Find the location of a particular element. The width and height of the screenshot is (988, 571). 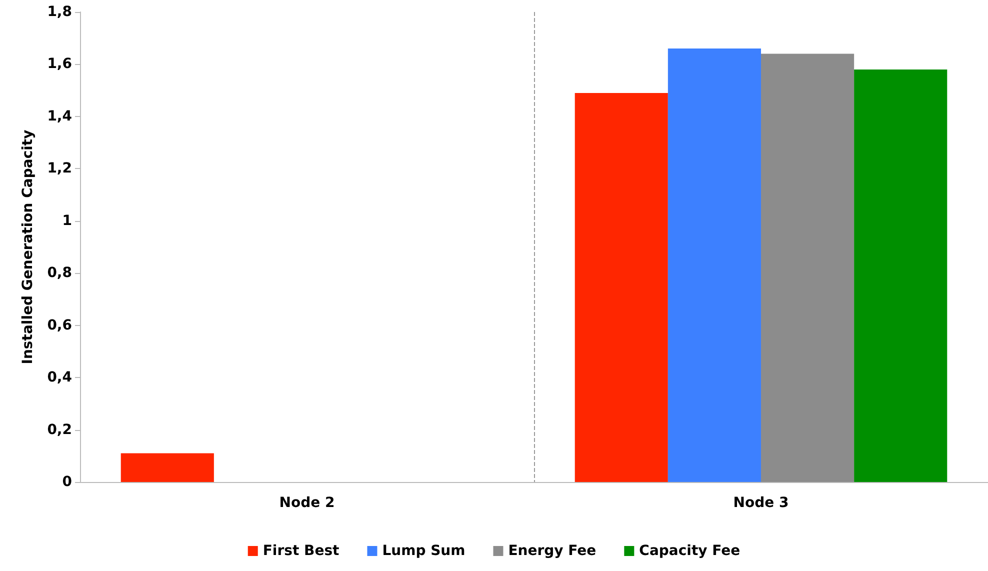

legend-label: Energy Fee is located at coordinates (552, 551).